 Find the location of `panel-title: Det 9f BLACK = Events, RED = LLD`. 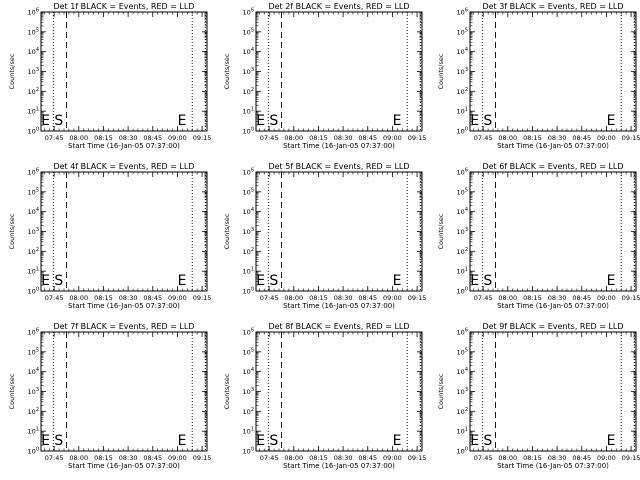

panel-title: Det 9f BLACK = Events, RED = LLD is located at coordinates (552, 326).